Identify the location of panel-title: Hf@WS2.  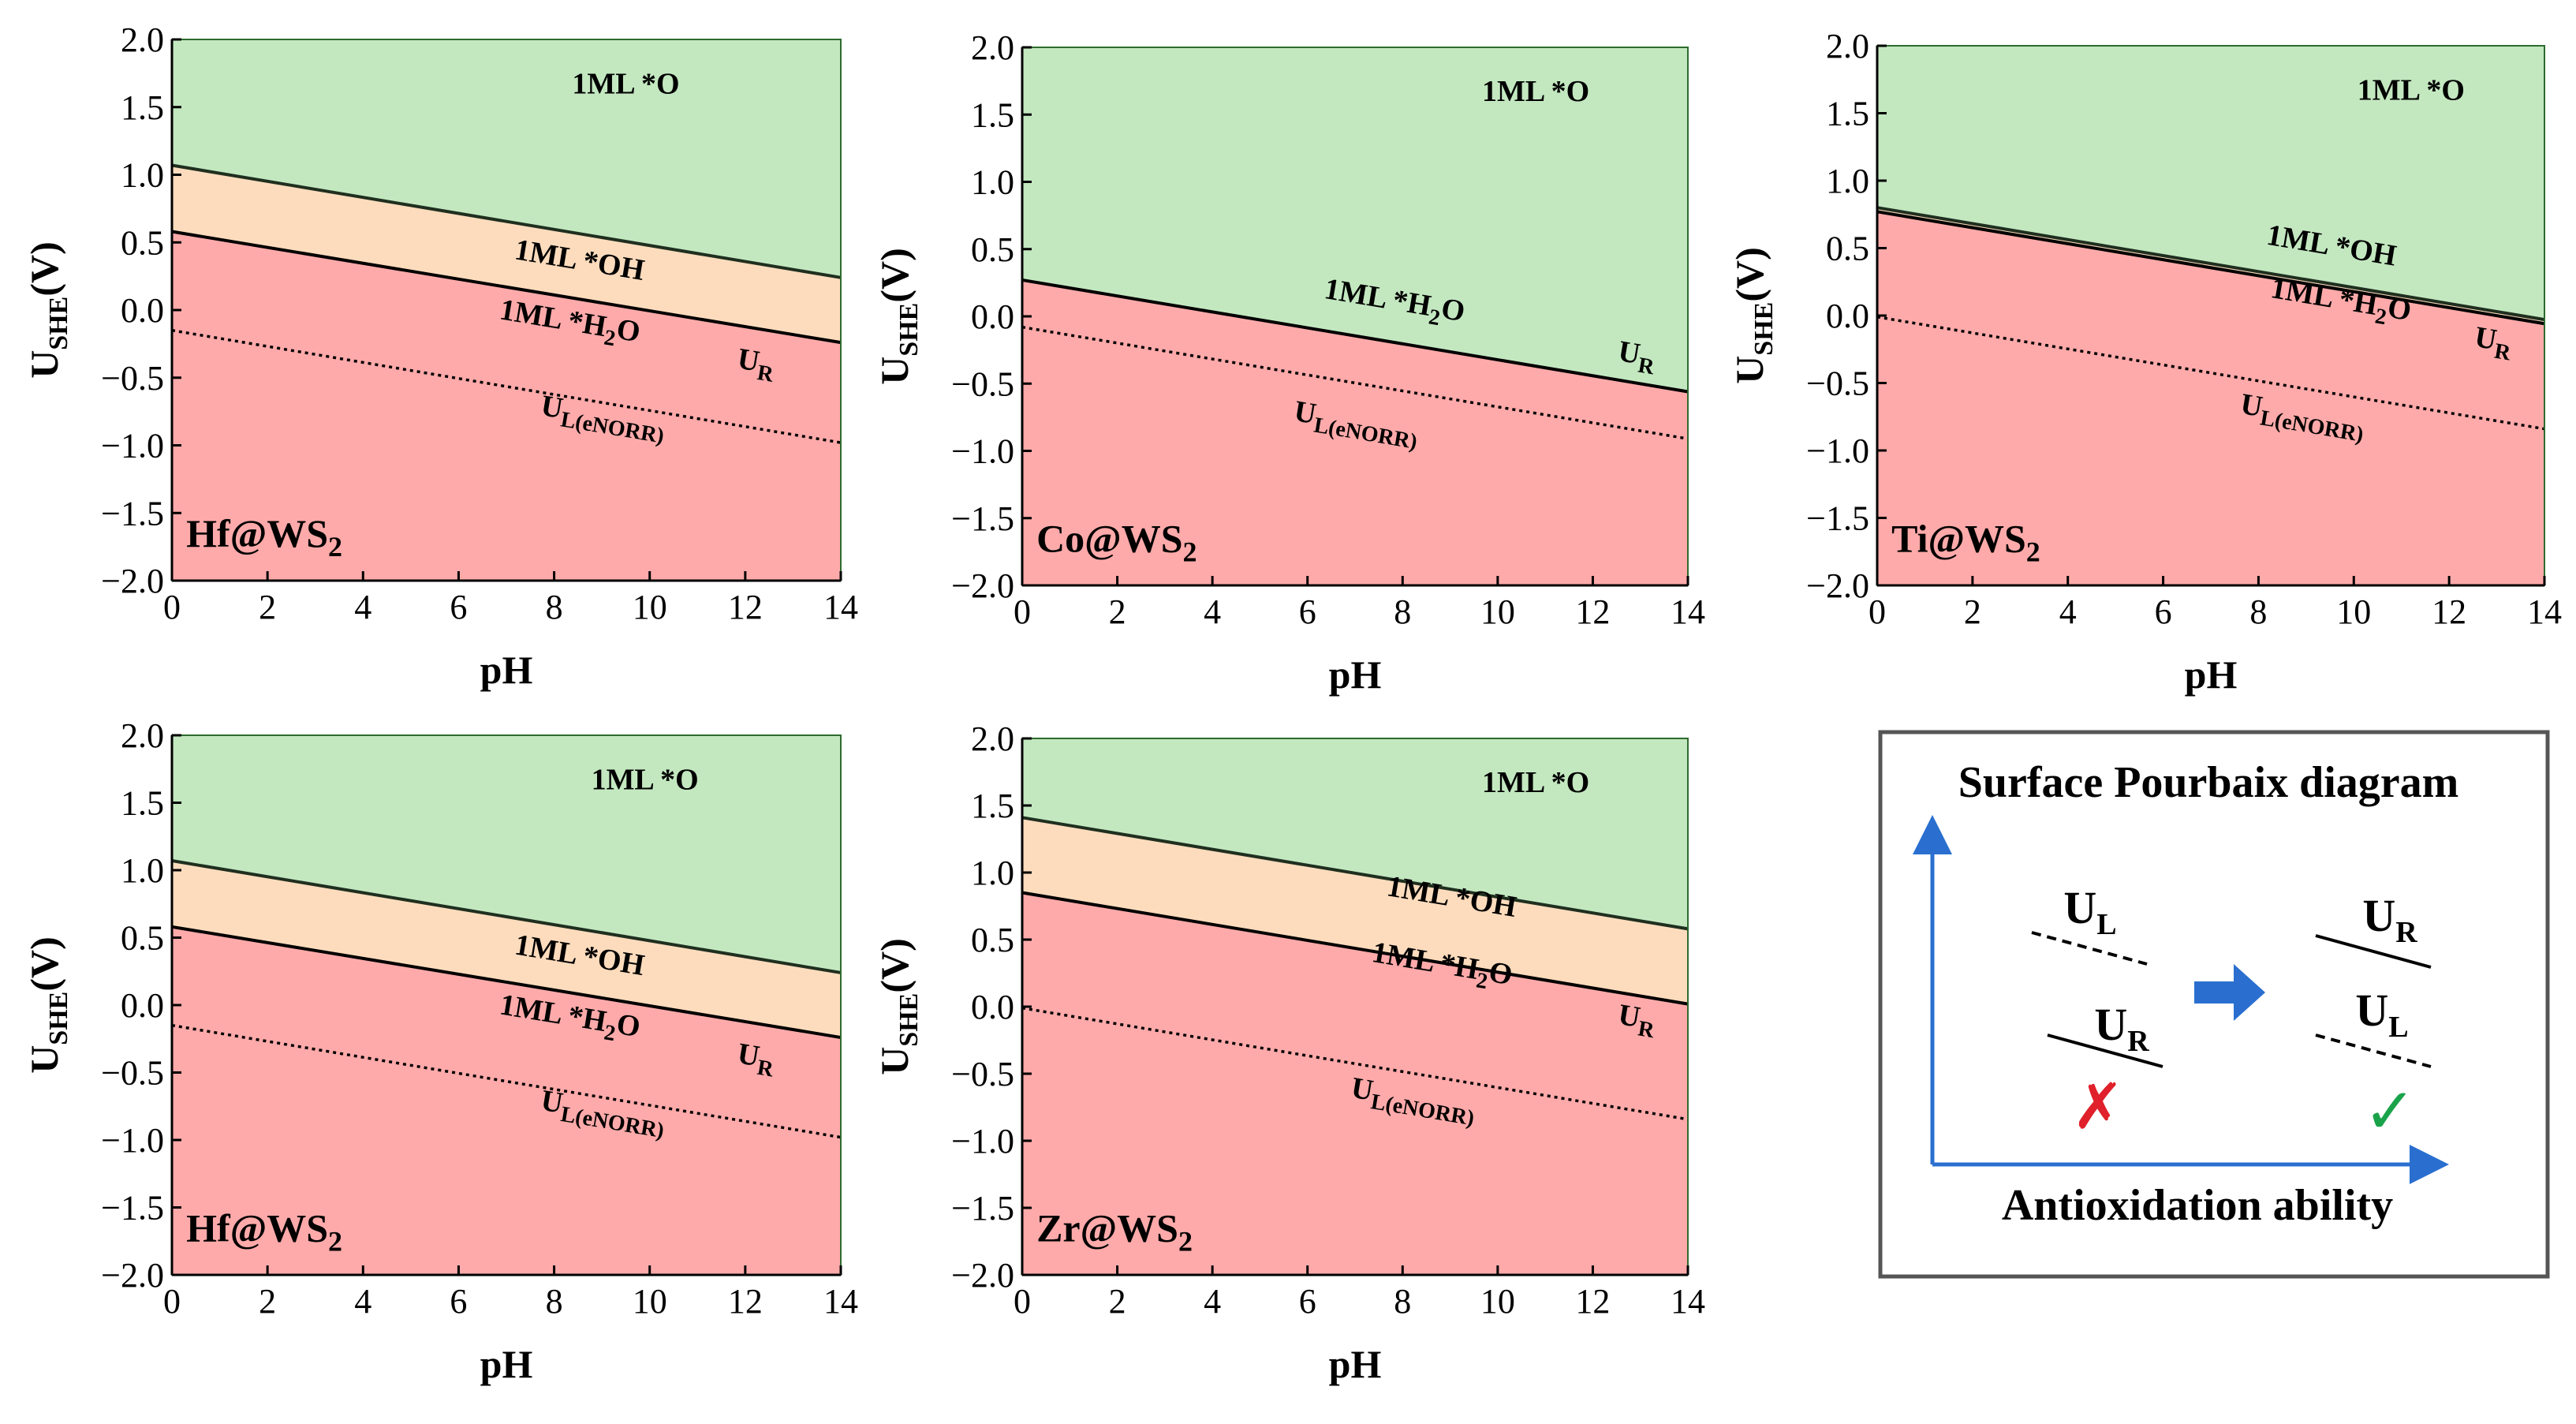
(264, 536).